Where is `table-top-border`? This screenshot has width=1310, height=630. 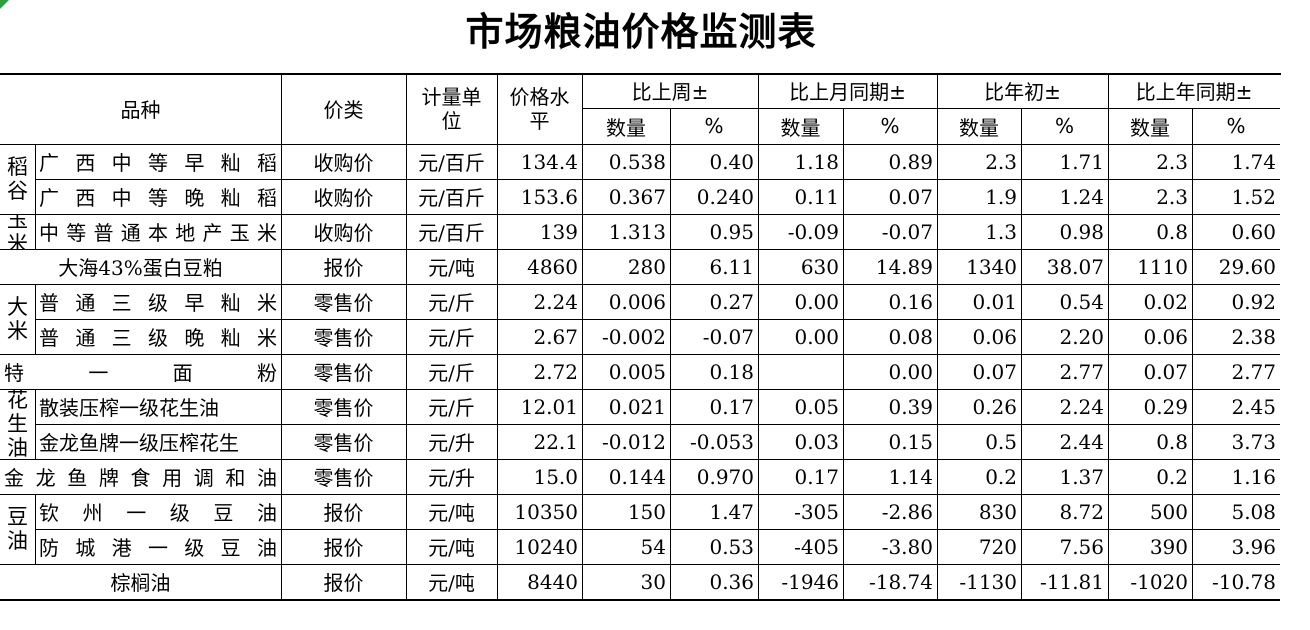 table-top-border is located at coordinates (640, 74).